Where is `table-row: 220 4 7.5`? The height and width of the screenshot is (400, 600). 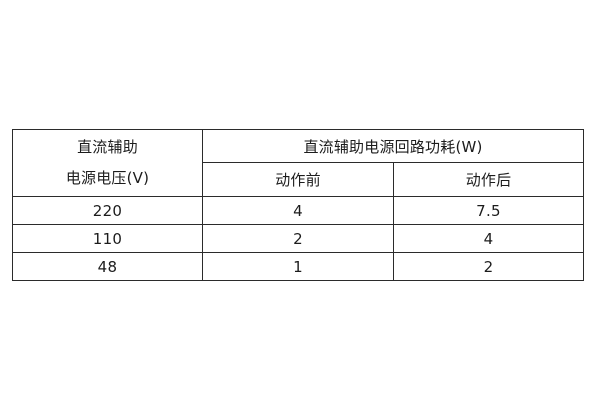
table-row: 220 4 7.5 is located at coordinates (298, 210).